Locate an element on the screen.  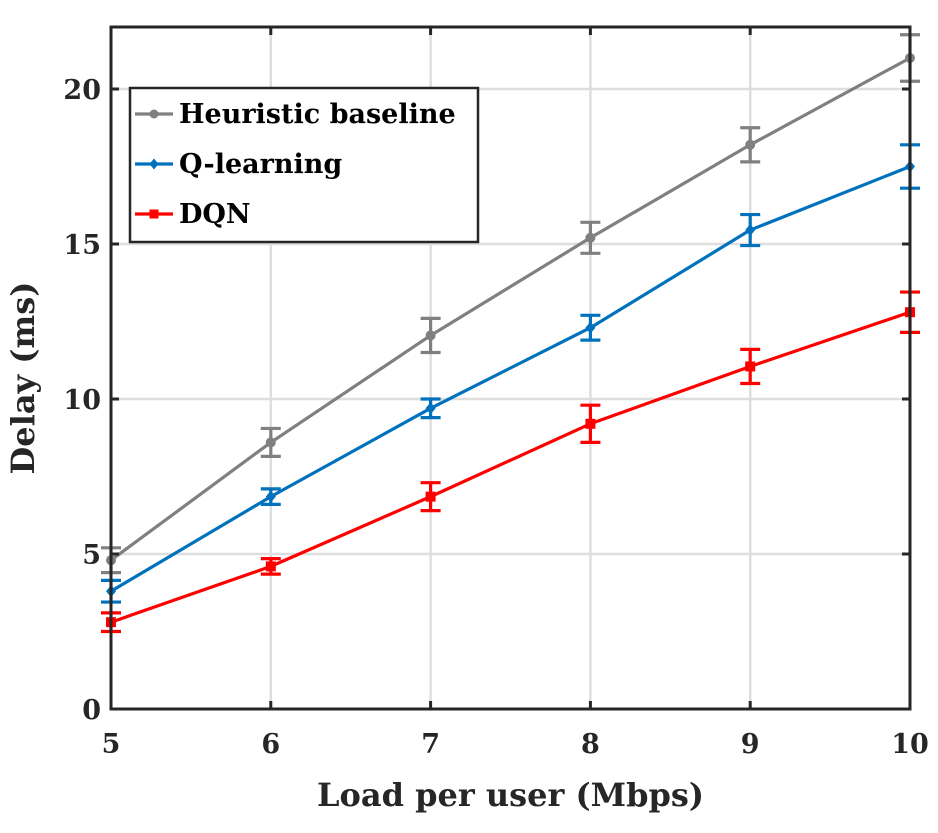
legend-label: Q-learning is located at coordinates (260, 164).